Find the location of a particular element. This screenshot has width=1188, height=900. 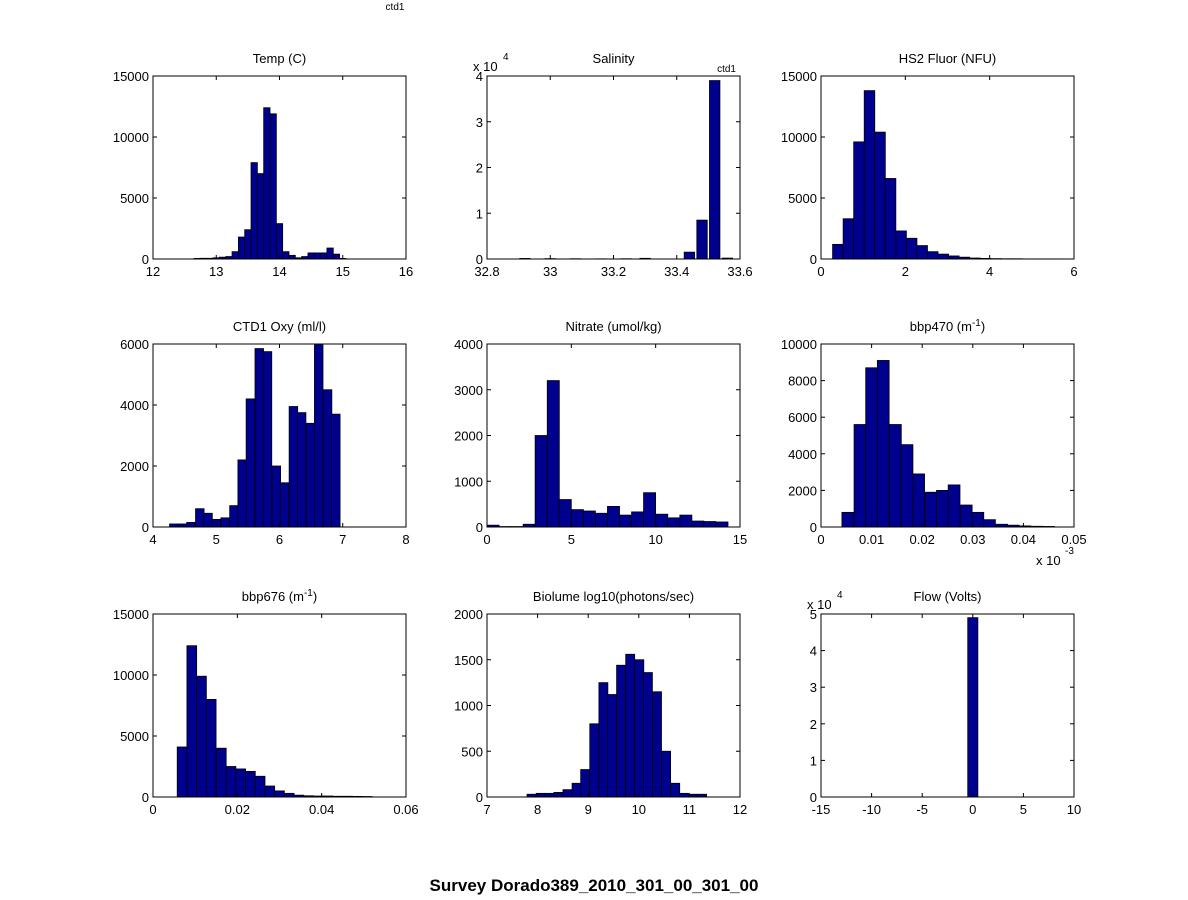

x-tick-label: -15 is located at coordinates (821, 809).